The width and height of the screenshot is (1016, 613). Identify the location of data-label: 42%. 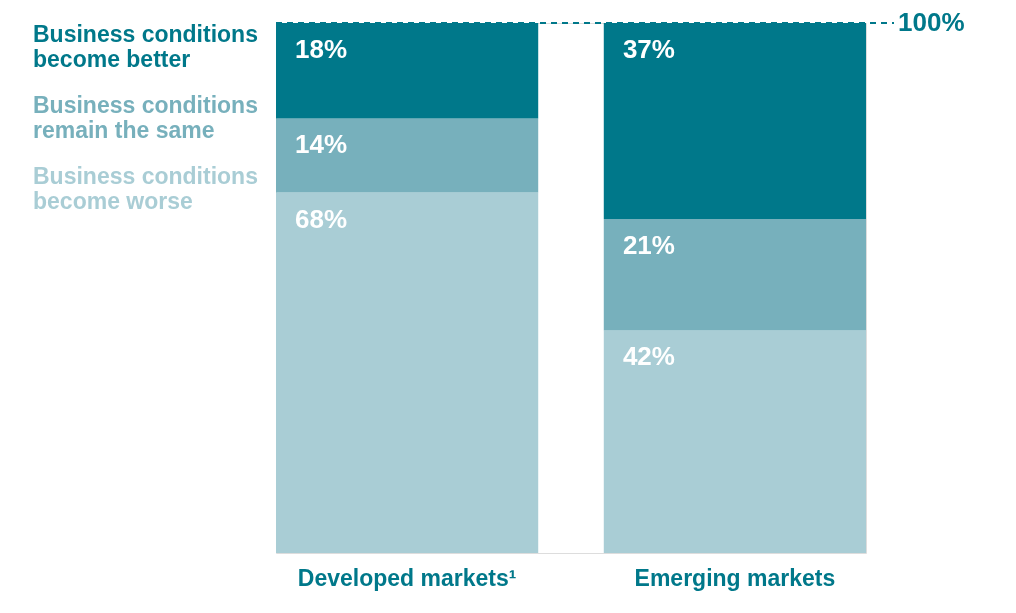
(648, 356).